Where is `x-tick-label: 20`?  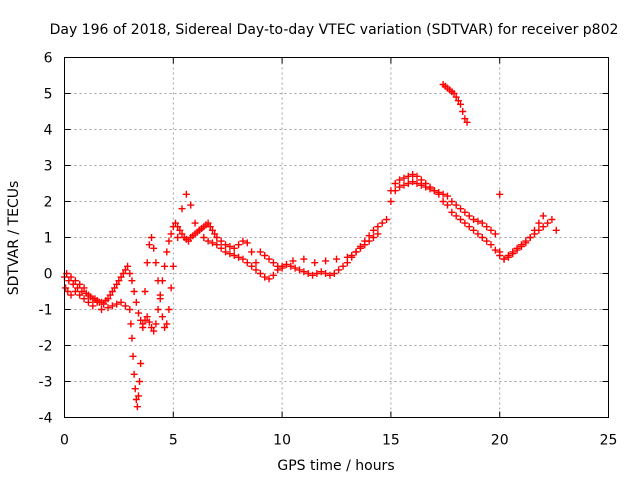
x-tick-label: 20 is located at coordinates (500, 441).